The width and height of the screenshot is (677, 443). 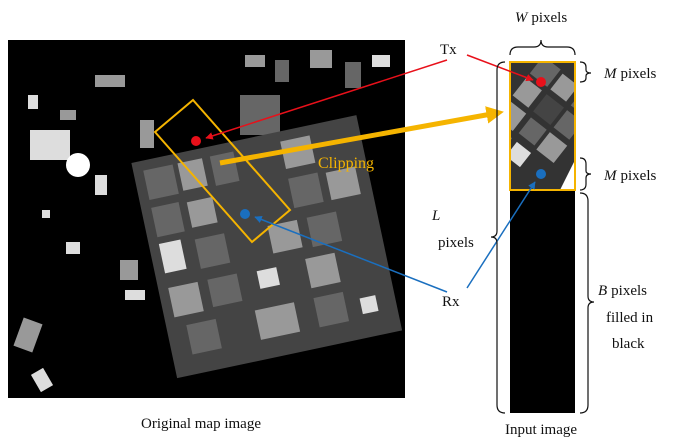 What do you see at coordinates (448, 50) in the screenshot?
I see `tx-label: Tx` at bounding box center [448, 50].